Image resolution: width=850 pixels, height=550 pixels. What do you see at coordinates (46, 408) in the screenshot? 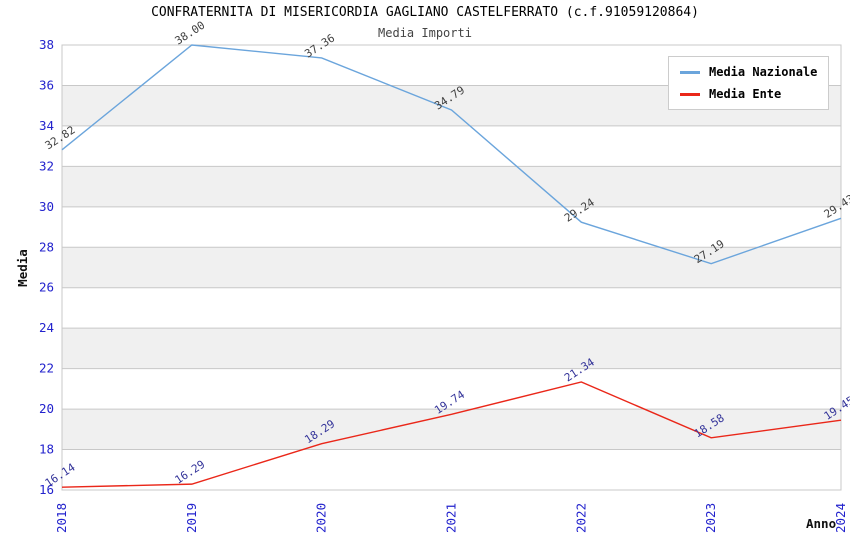
I see `y-tick-label: 20` at bounding box center [46, 408].